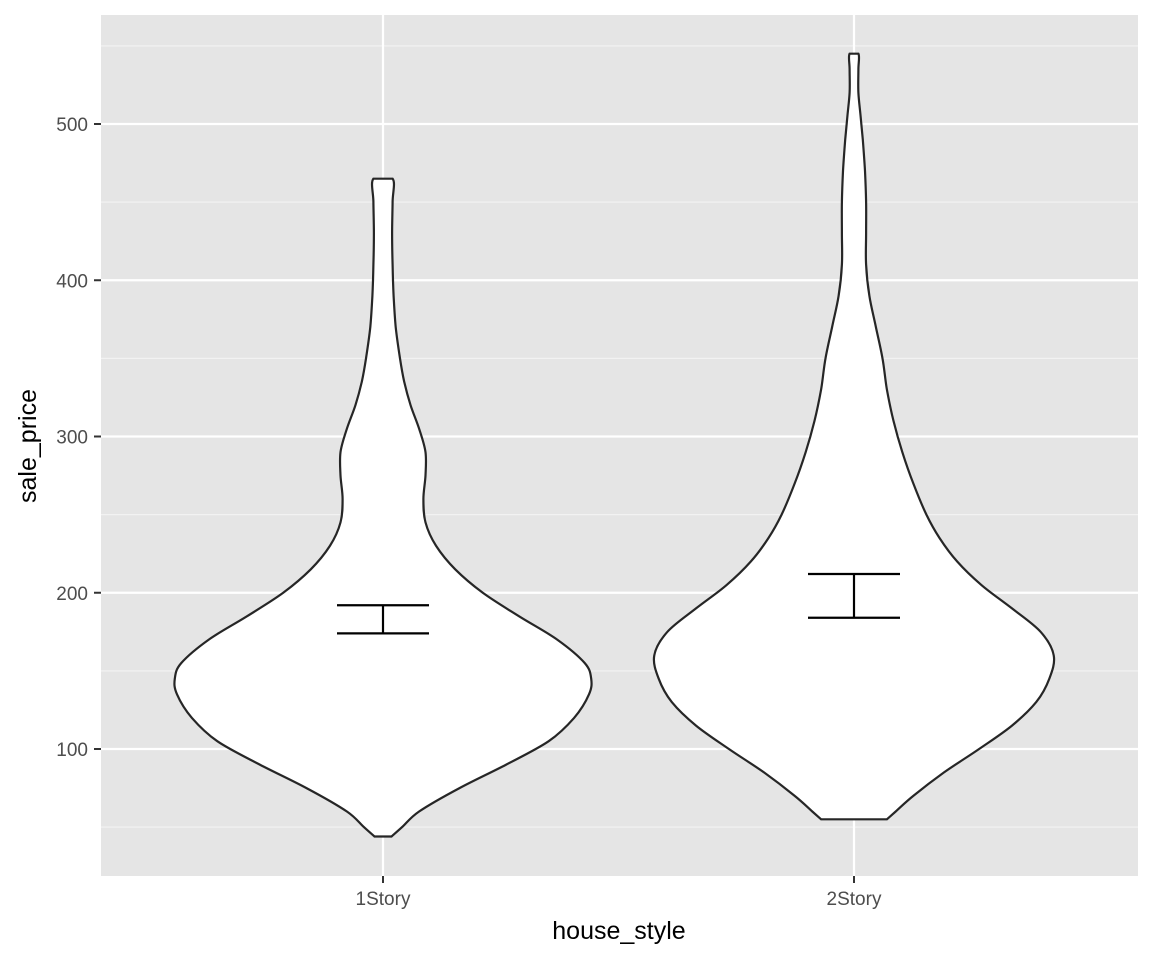 This screenshot has width=1152, height=960. Describe the element at coordinates (72, 750) in the screenshot. I see `y-tick-label: 100` at that location.